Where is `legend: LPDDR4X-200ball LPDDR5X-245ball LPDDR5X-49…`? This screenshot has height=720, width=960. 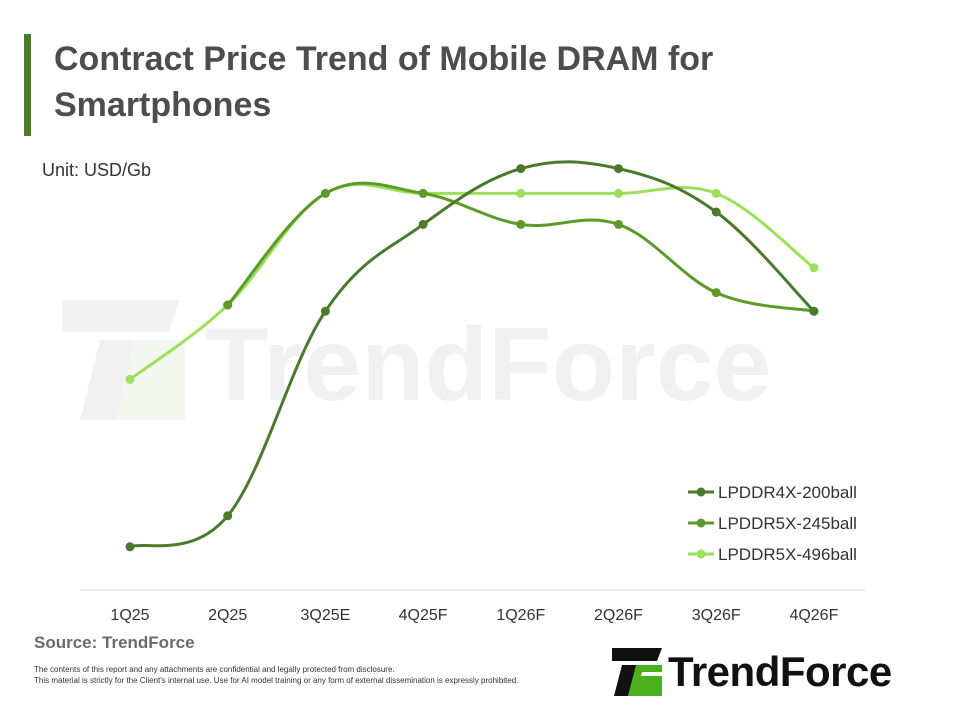 legend: LPDDR4X-200ball LPDDR5X-245ball LPDDR5X-49… is located at coordinates (772, 523).